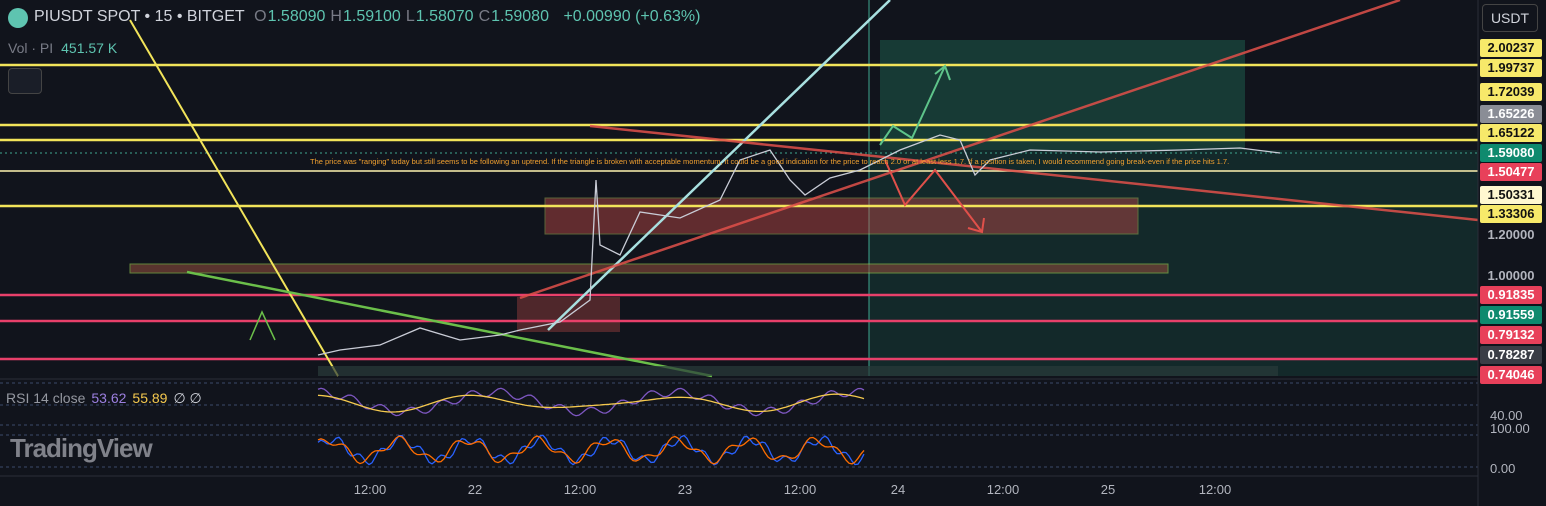  What do you see at coordinates (484, 16) in the screenshot?
I see `ohlc-letter: C` at bounding box center [484, 16].